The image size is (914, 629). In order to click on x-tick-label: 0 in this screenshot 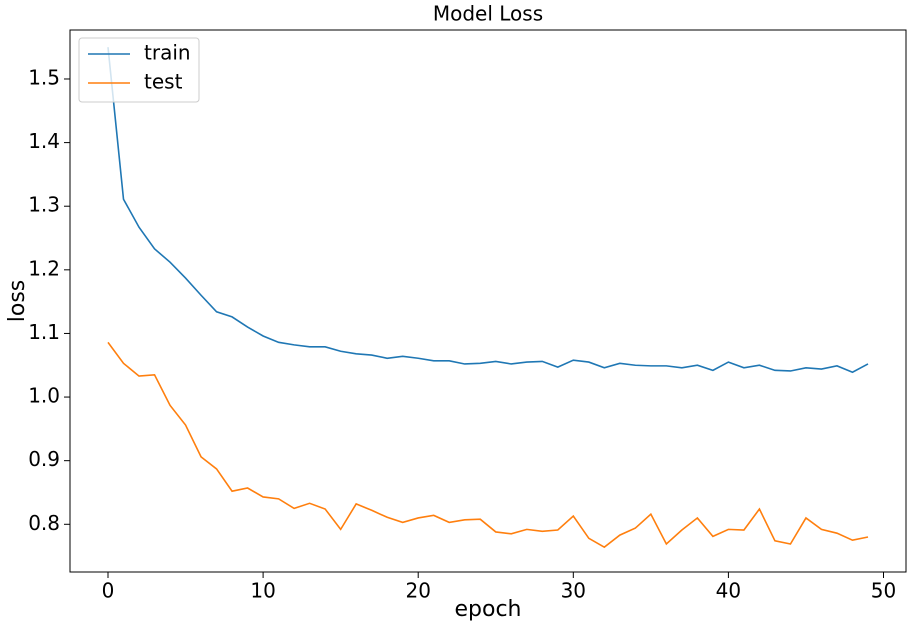, I will do `click(108, 591)`.